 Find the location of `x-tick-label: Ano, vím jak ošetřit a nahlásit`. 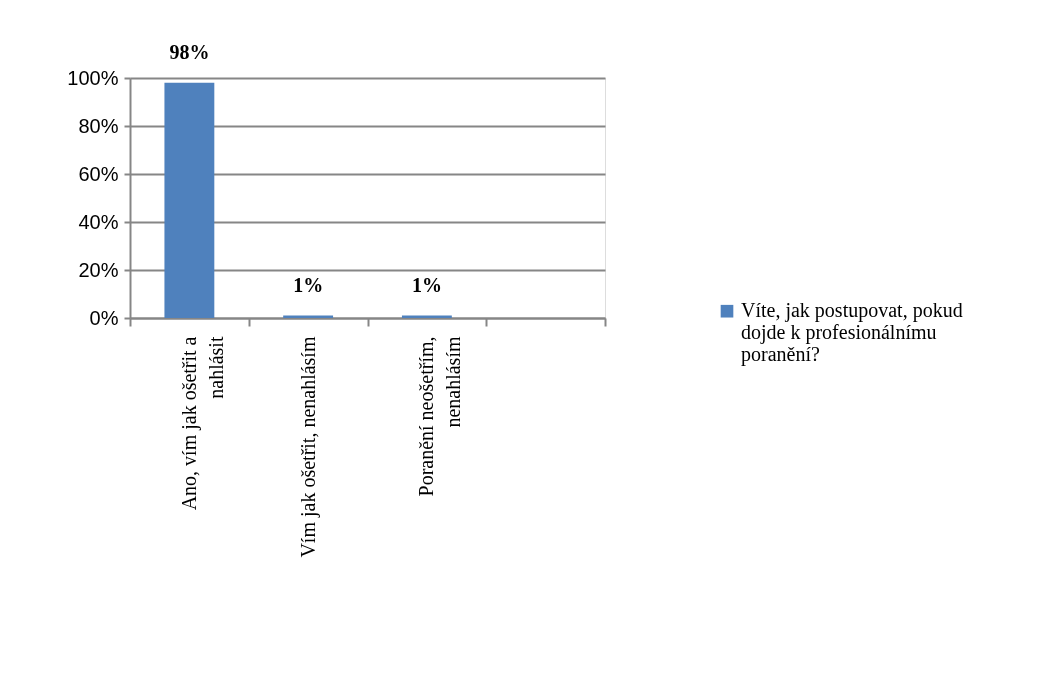

x-tick-label: Ano, vím jak ošetřit a nahlásit is located at coordinates (202, 423).